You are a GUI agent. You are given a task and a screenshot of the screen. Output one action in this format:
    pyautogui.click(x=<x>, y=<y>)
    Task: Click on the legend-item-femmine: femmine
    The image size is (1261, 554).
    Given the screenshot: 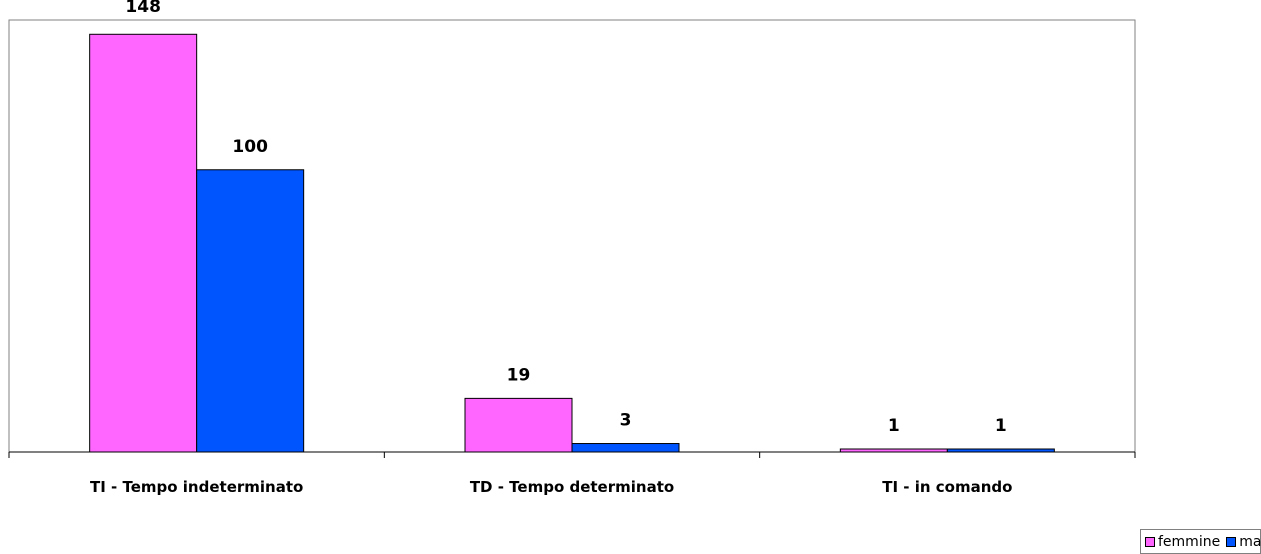 What is the action you would take?
    pyautogui.click(x=1182, y=542)
    